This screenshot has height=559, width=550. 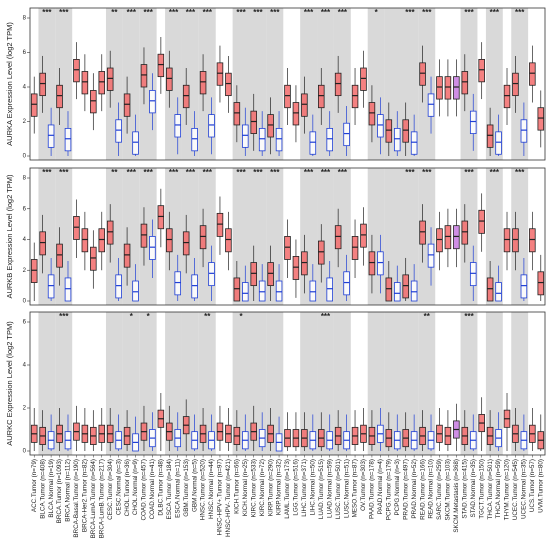 What do you see at coordinates (321, 489) in the screenshot?
I see `x-tick-label: LUAD.Tumor (n=515)` at bounding box center [321, 489].